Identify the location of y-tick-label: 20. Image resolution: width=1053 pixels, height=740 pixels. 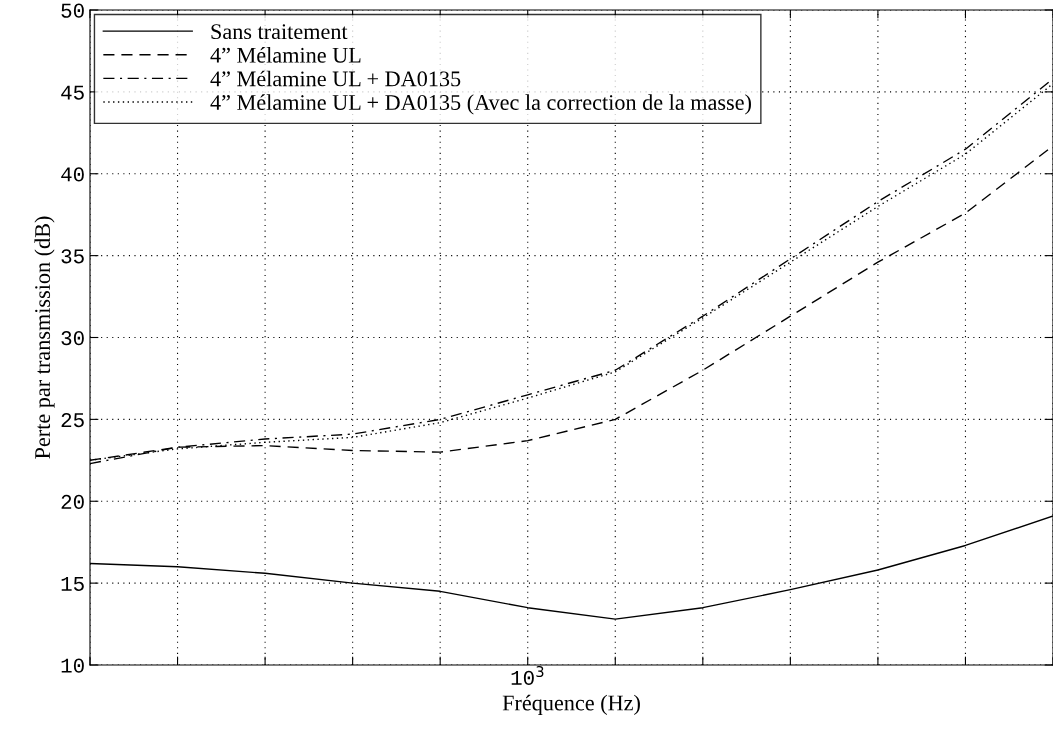
(72, 501).